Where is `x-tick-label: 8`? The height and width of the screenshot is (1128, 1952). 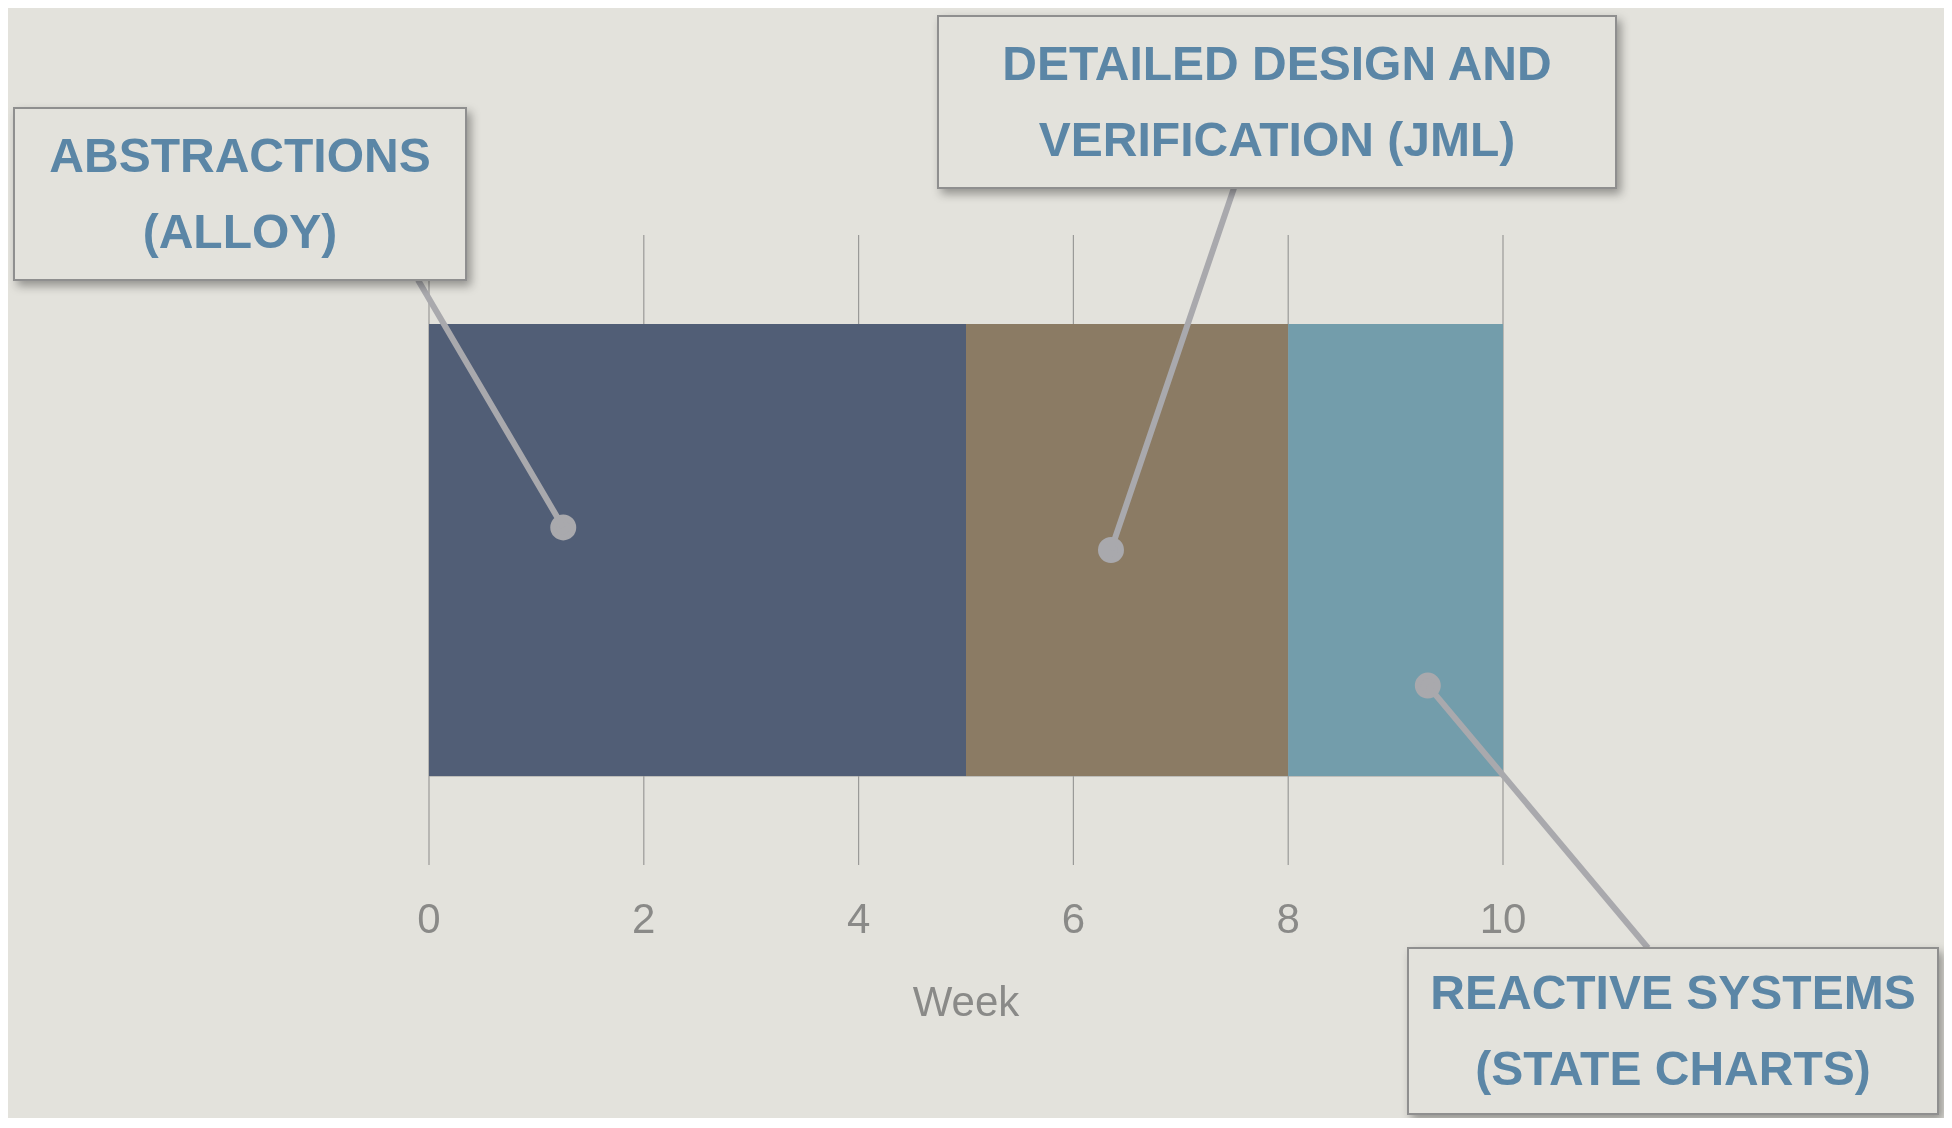
x-tick-label: 8 is located at coordinates (1288, 918).